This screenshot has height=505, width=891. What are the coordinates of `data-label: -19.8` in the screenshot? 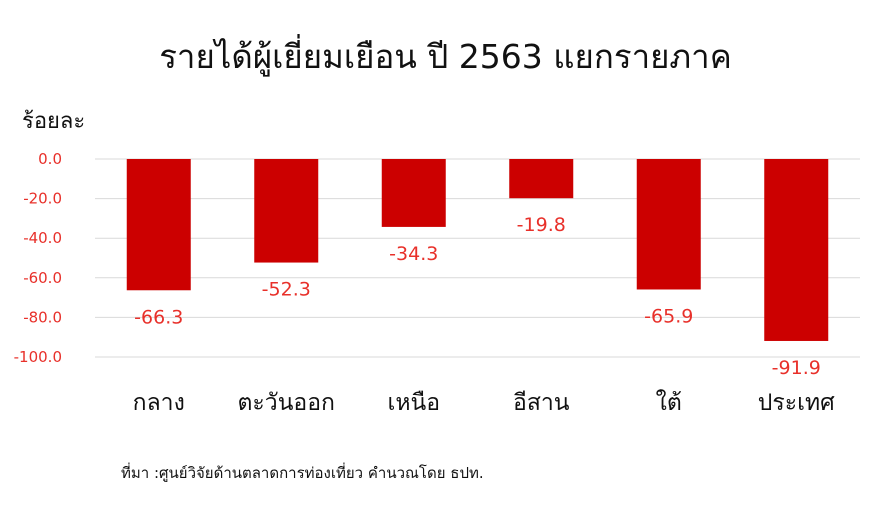 It's located at (541, 225).